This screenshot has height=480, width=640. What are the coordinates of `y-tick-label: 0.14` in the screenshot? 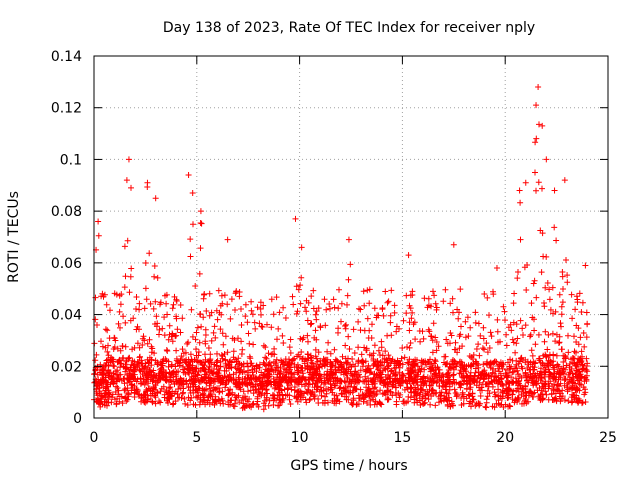 It's located at (66, 57).